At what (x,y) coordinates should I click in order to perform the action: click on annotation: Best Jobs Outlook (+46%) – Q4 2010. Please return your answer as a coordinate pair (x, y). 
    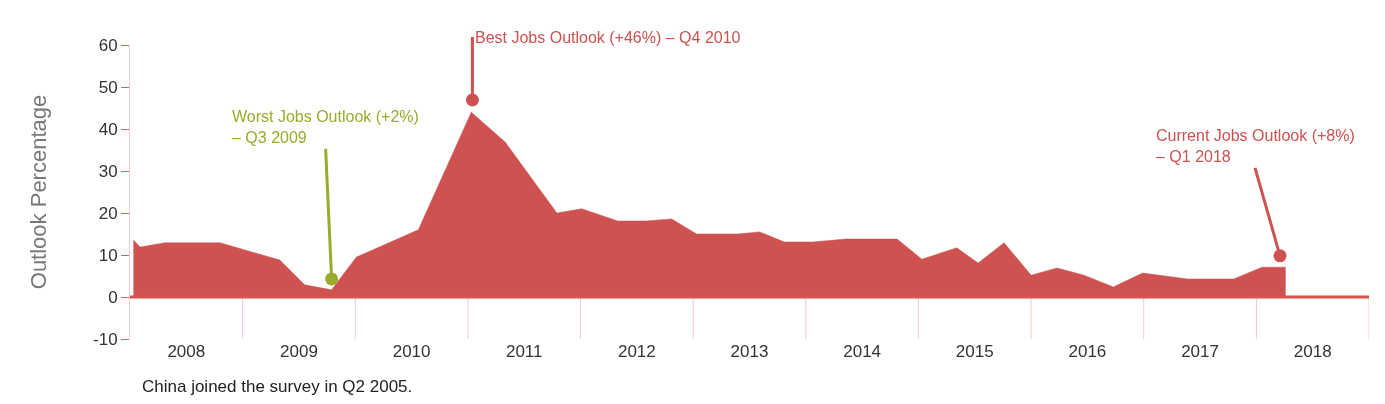
    Looking at the image, I should click on (608, 37).